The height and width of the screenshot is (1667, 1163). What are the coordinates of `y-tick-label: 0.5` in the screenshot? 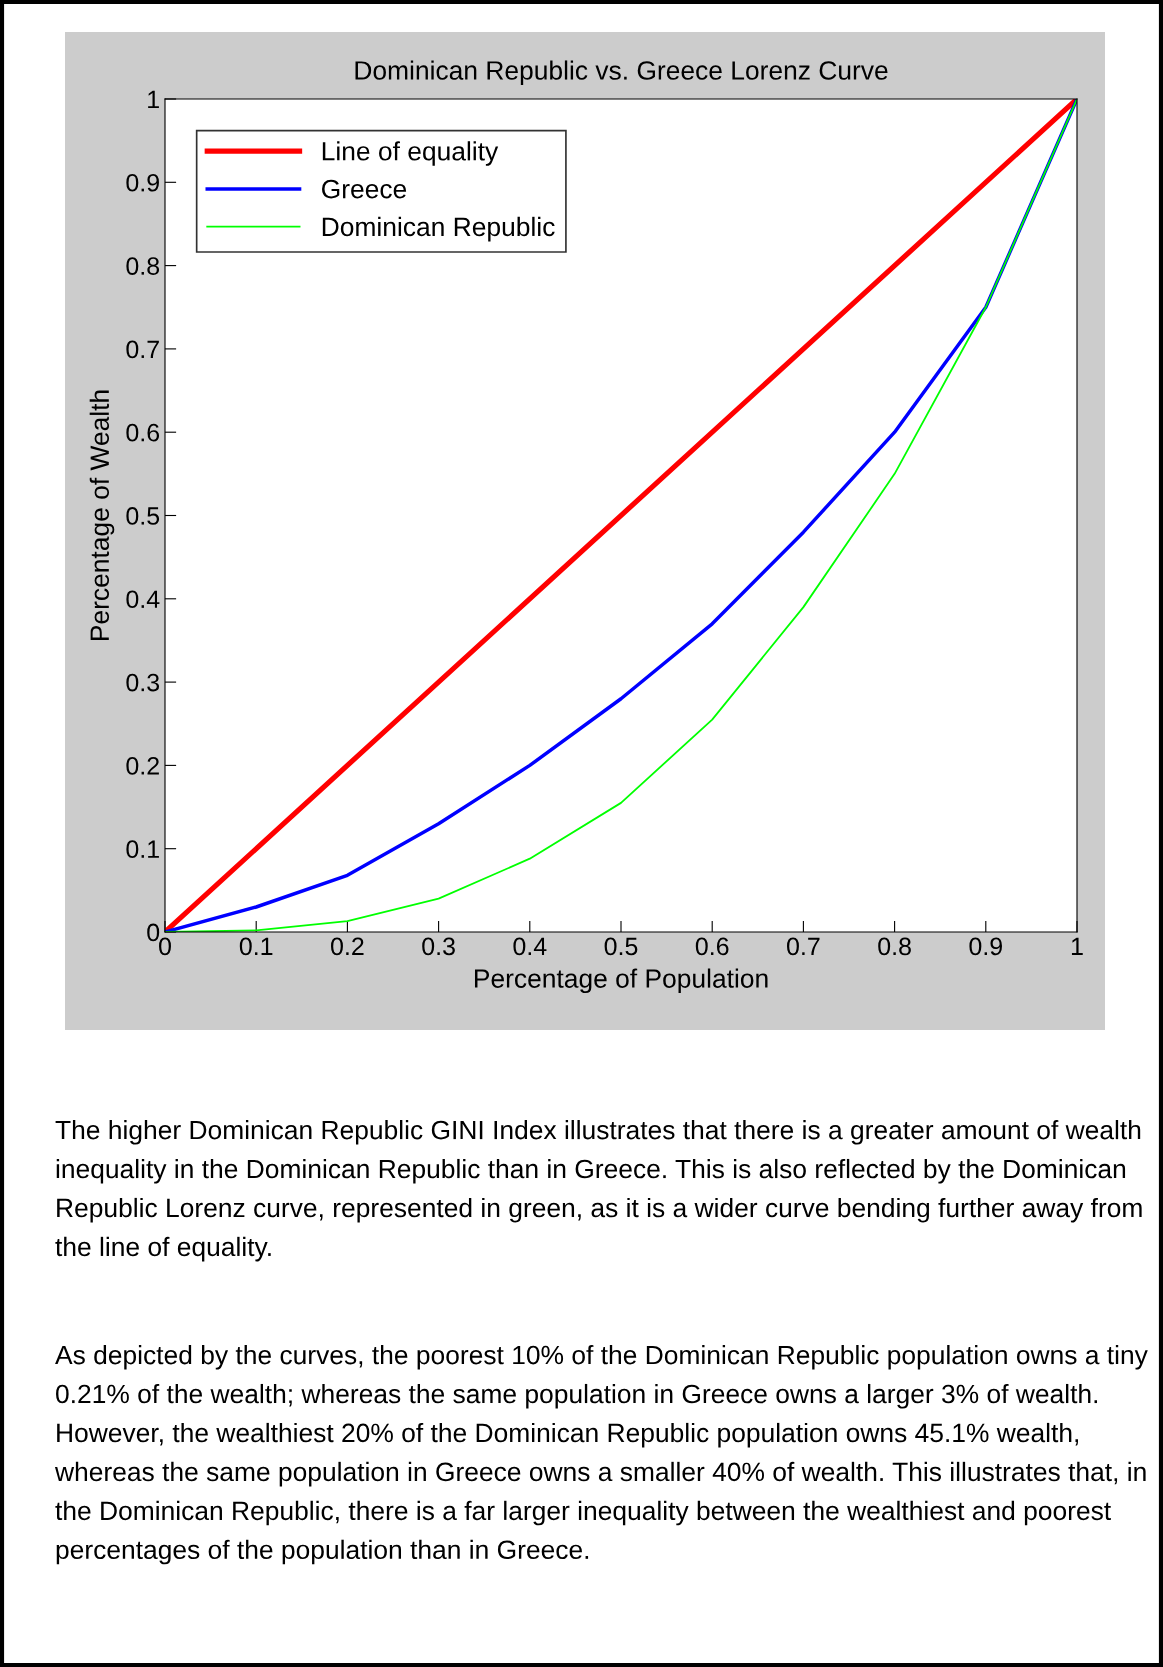 It's located at (143, 516).